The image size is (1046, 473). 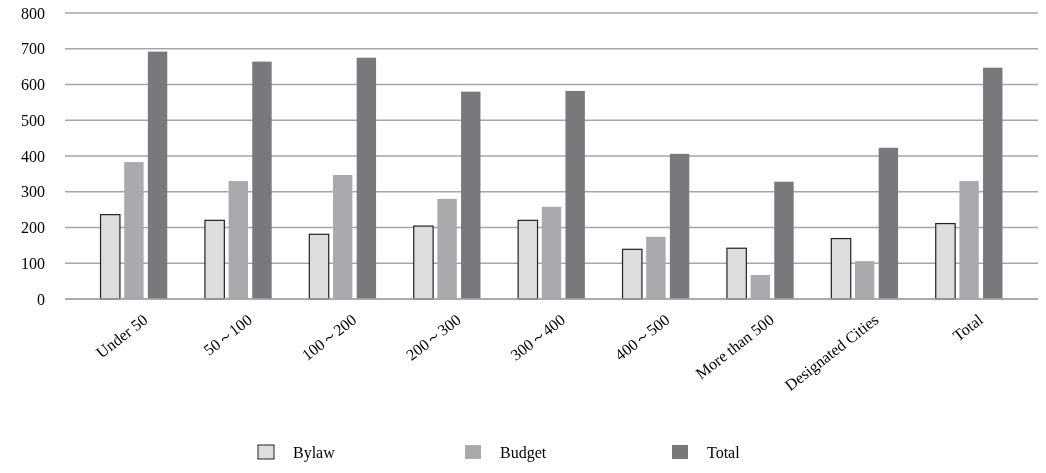 What do you see at coordinates (33, 228) in the screenshot?
I see `y-tick-label: 200` at bounding box center [33, 228].